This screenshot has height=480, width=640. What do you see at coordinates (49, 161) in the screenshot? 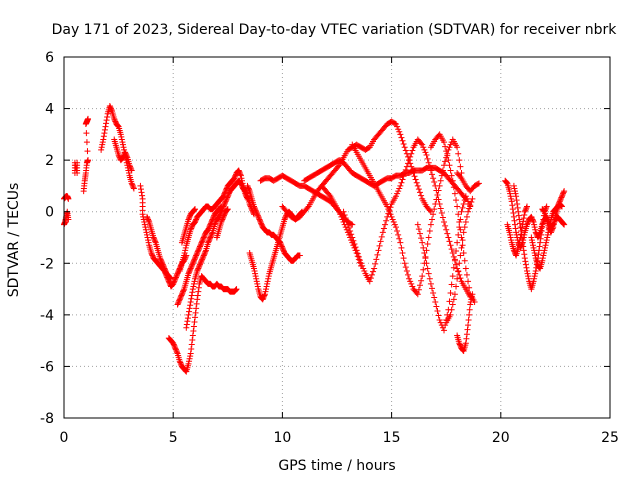
I see `y-tick-label: 2` at bounding box center [49, 161].